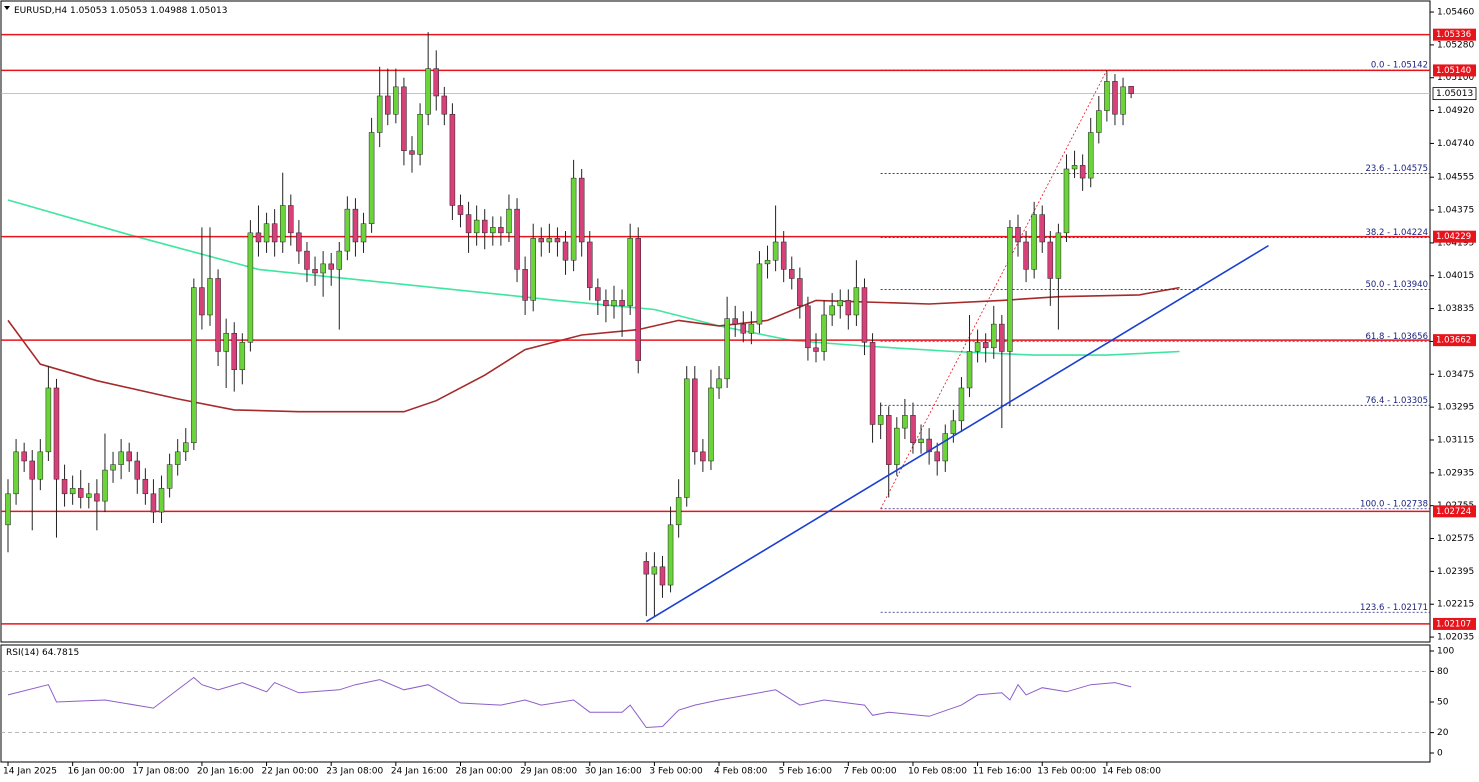 The width and height of the screenshot is (1479, 782). What do you see at coordinates (1396, 401) in the screenshot?
I see `fib-label: 76.4 - 1.03305` at bounding box center [1396, 401].